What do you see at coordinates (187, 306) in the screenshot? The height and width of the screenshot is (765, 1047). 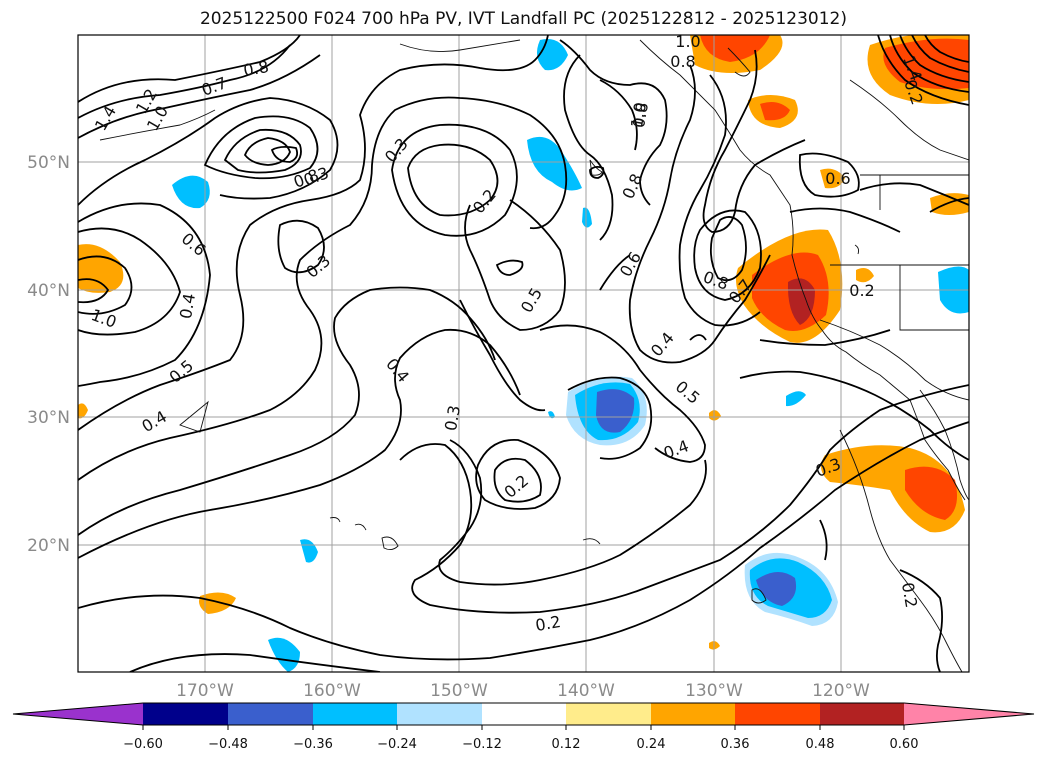 I see `contour-label: 0.4` at bounding box center [187, 306].